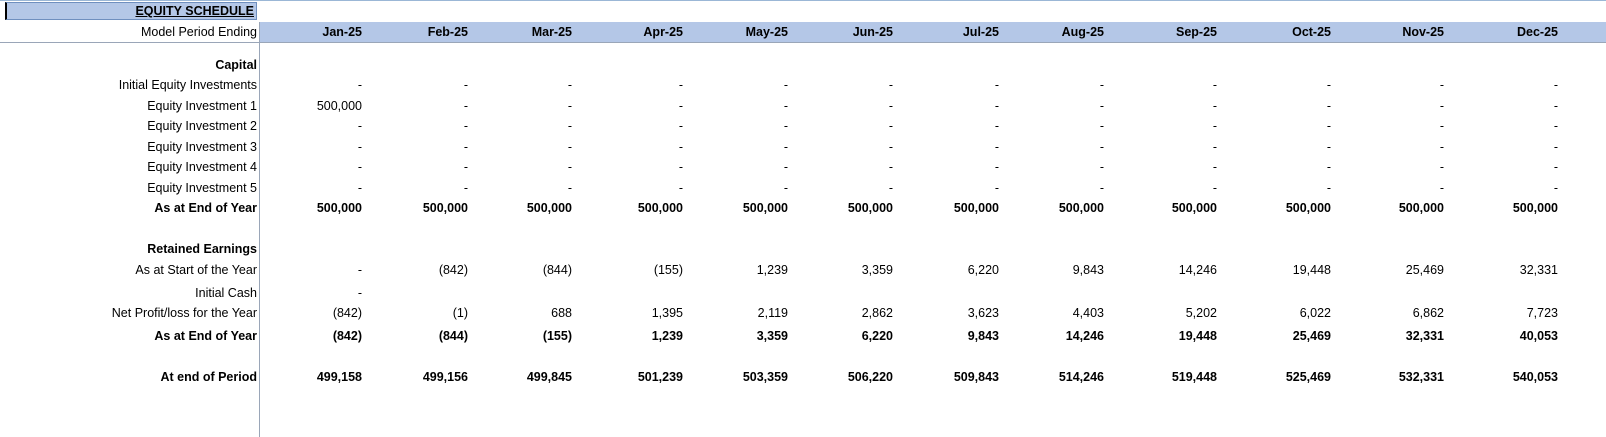 Image resolution: width=1606 pixels, height=437 pixels. What do you see at coordinates (236, 65) in the screenshot?
I see `row-label: Capital` at bounding box center [236, 65].